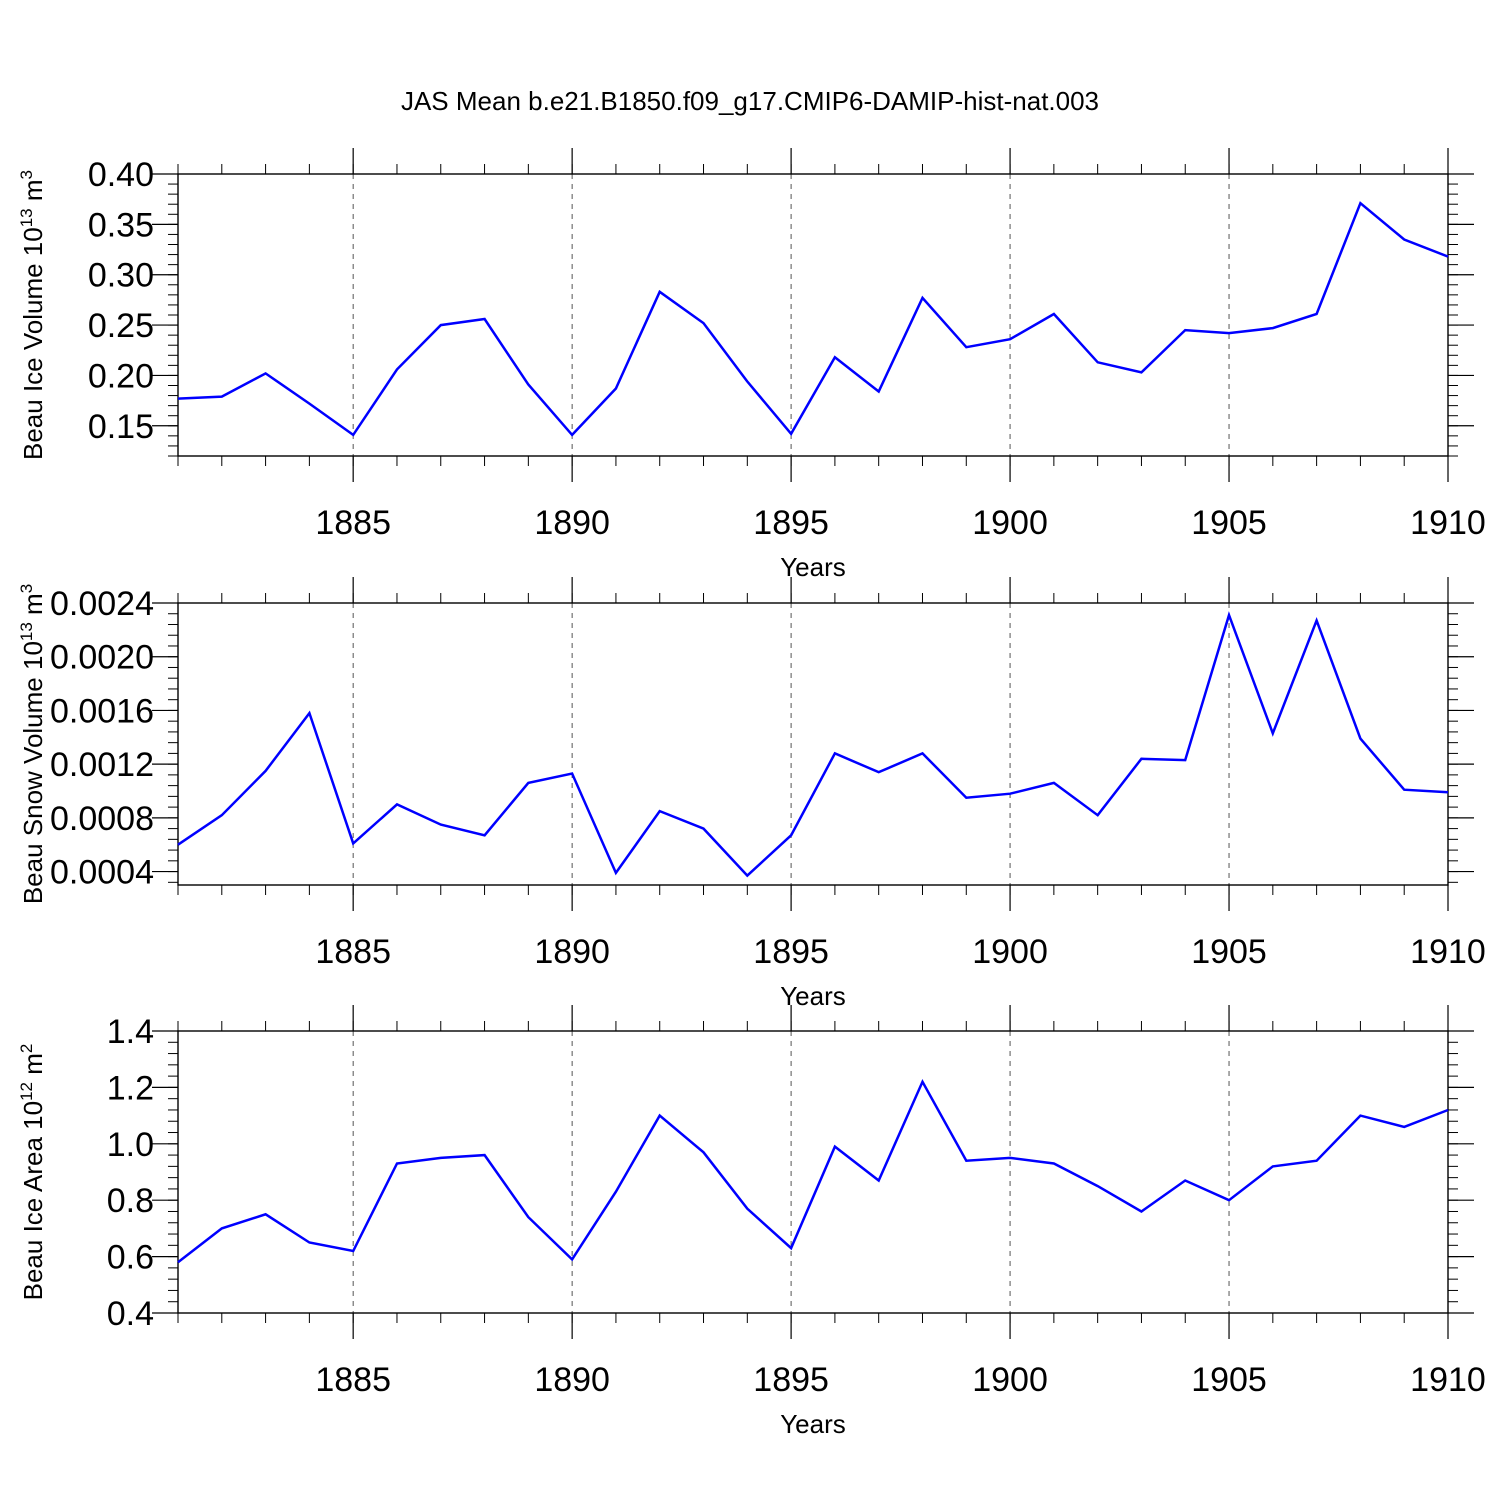  Describe the element at coordinates (32, 1172) in the screenshot. I see `ice-area-y-axis-label: Beau Ice Area 1012 m2` at that location.